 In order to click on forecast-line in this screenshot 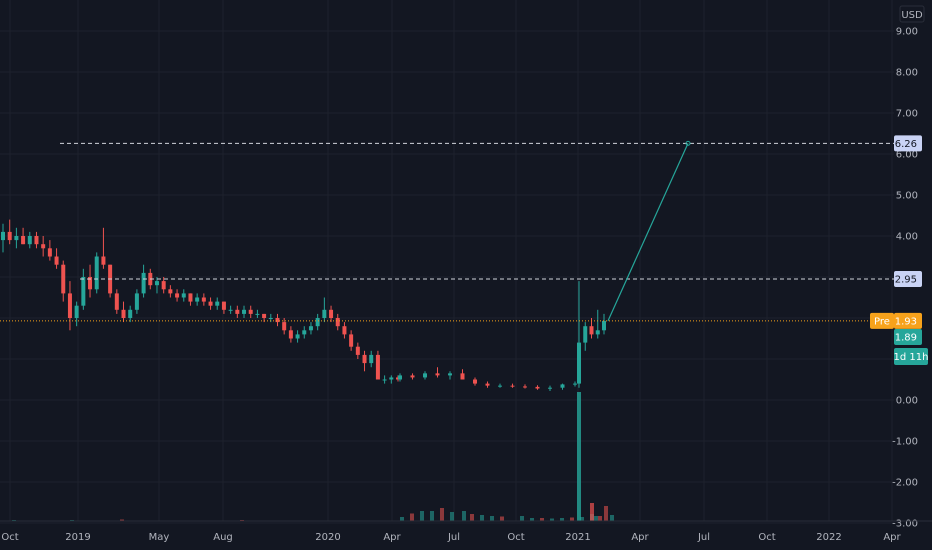, I will do `click(648, 232)`.